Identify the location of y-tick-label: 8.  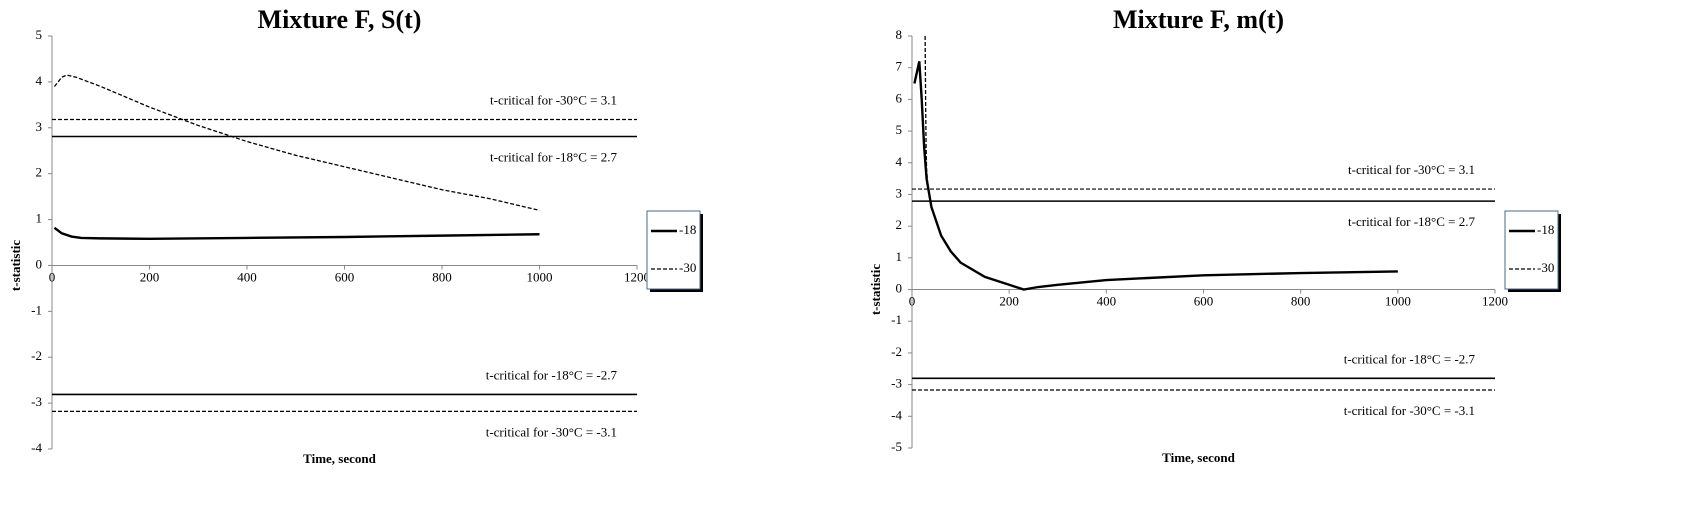
(899, 34).